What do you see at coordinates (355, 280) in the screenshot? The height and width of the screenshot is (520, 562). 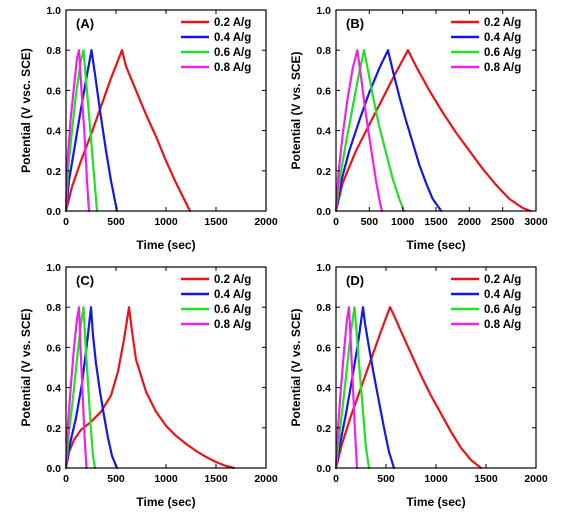 I see `panel-label: (D)` at bounding box center [355, 280].